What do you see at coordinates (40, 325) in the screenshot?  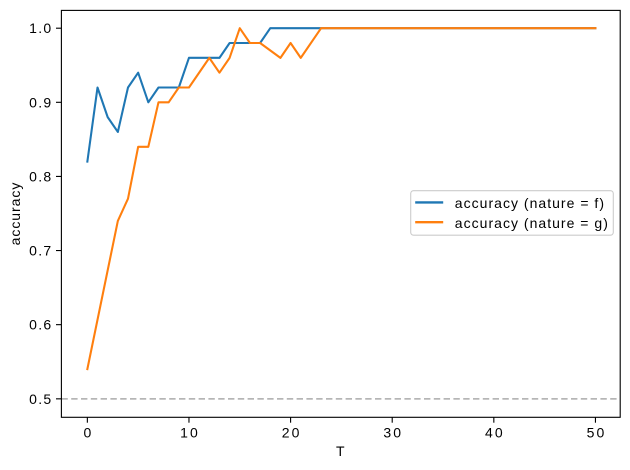 I see `svg-text: 0.6` at bounding box center [40, 325].